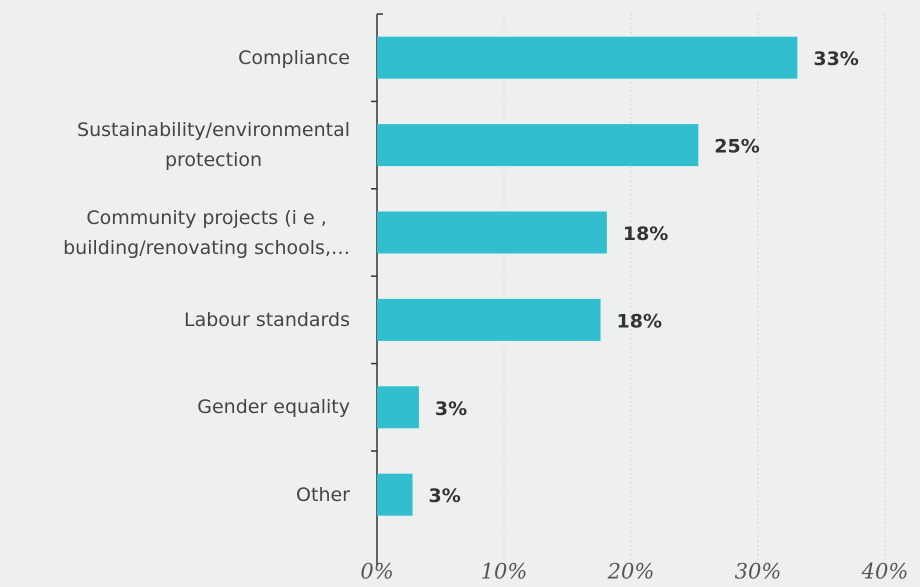 This screenshot has height=587, width=920. I want to click on y-tick-label: Other, so click(323, 494).